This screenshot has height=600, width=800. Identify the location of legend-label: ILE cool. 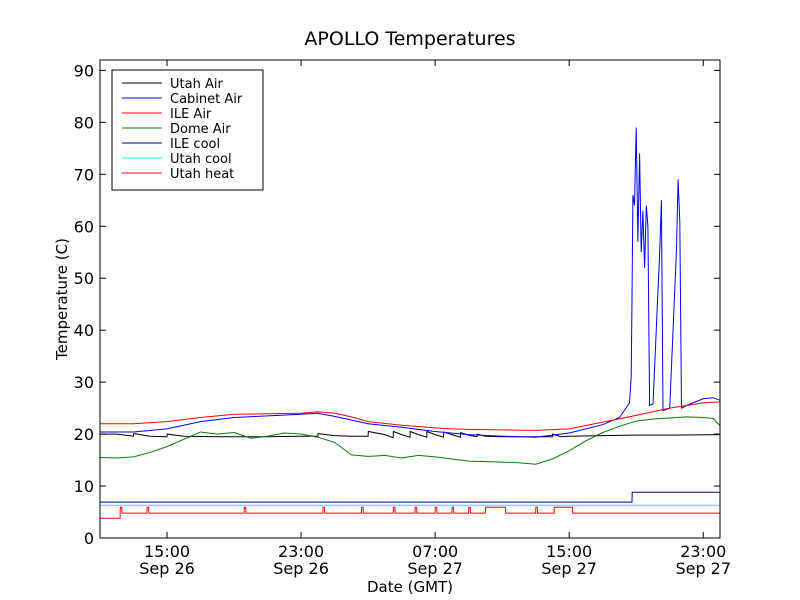
(195, 144).